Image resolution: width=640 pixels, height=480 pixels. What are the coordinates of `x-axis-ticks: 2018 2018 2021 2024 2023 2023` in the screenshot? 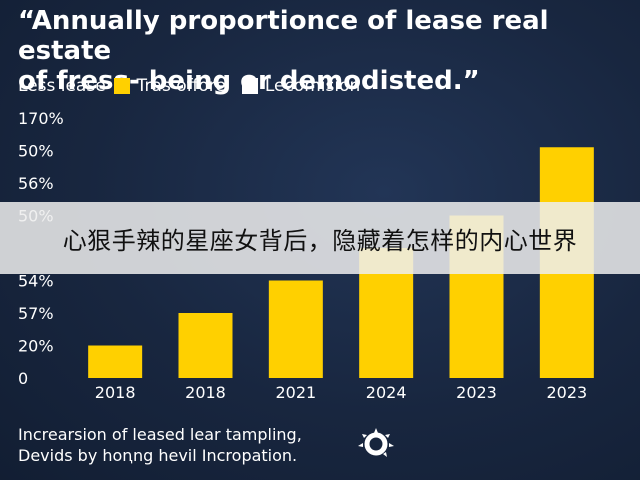 It's located at (341, 392).